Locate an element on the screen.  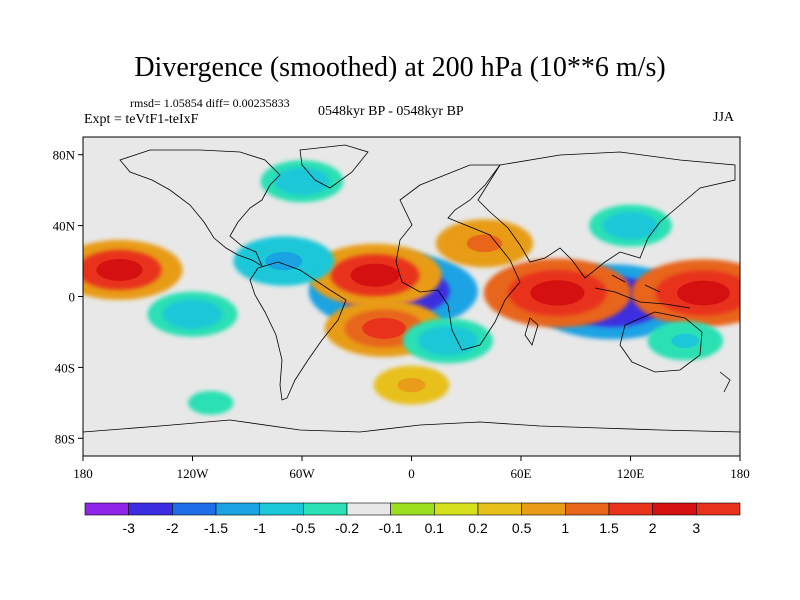
coastline-south-america is located at coordinates (298, 331).